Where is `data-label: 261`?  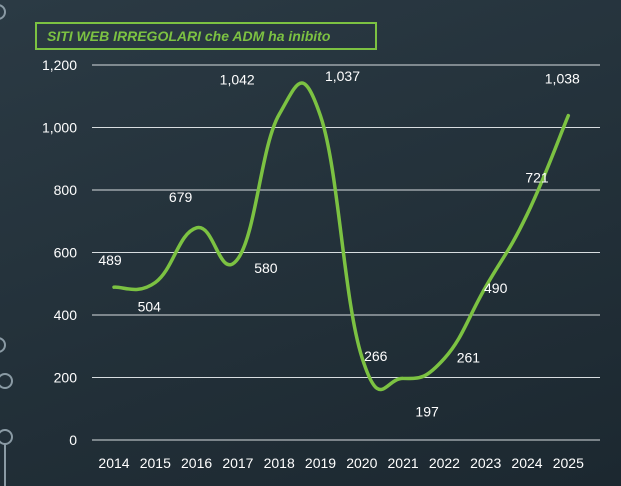 data-label: 261 is located at coordinates (469, 357).